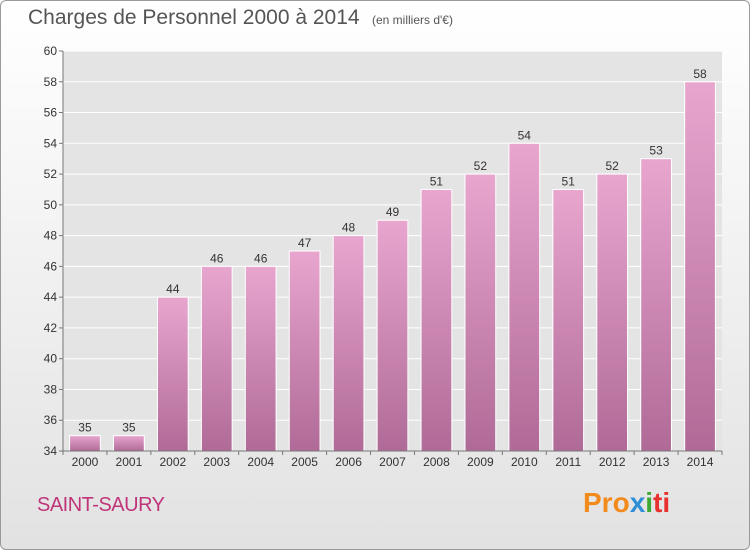 The height and width of the screenshot is (550, 750). I want to click on chart-subtitle: (en milliers d'€), so click(412, 20).